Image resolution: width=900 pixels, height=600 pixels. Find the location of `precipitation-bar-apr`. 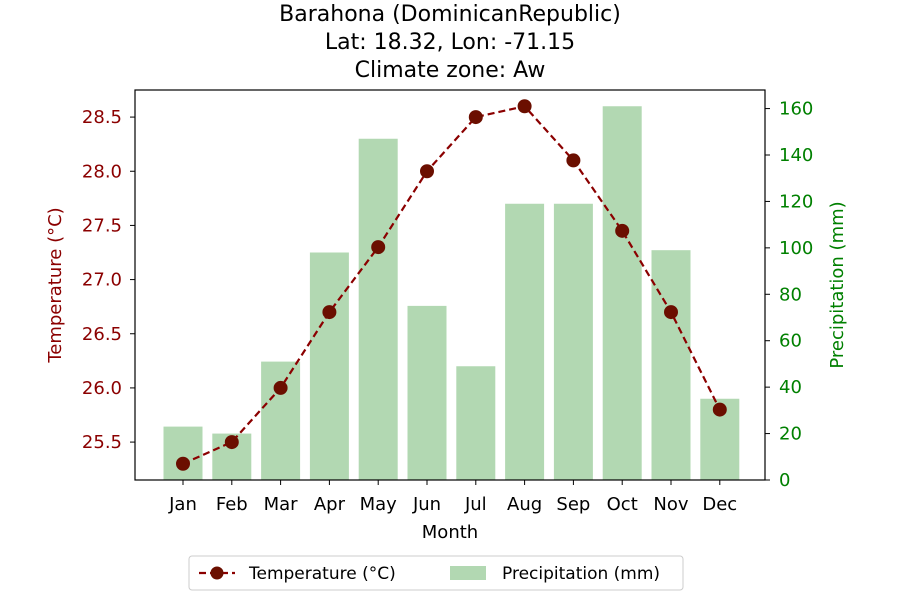

precipitation-bar-apr is located at coordinates (329, 366).